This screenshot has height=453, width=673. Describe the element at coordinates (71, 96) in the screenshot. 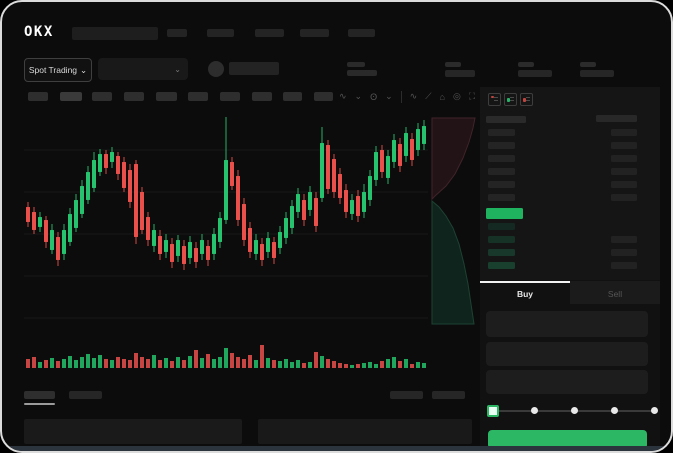

I see `interval-button-active` at that location.